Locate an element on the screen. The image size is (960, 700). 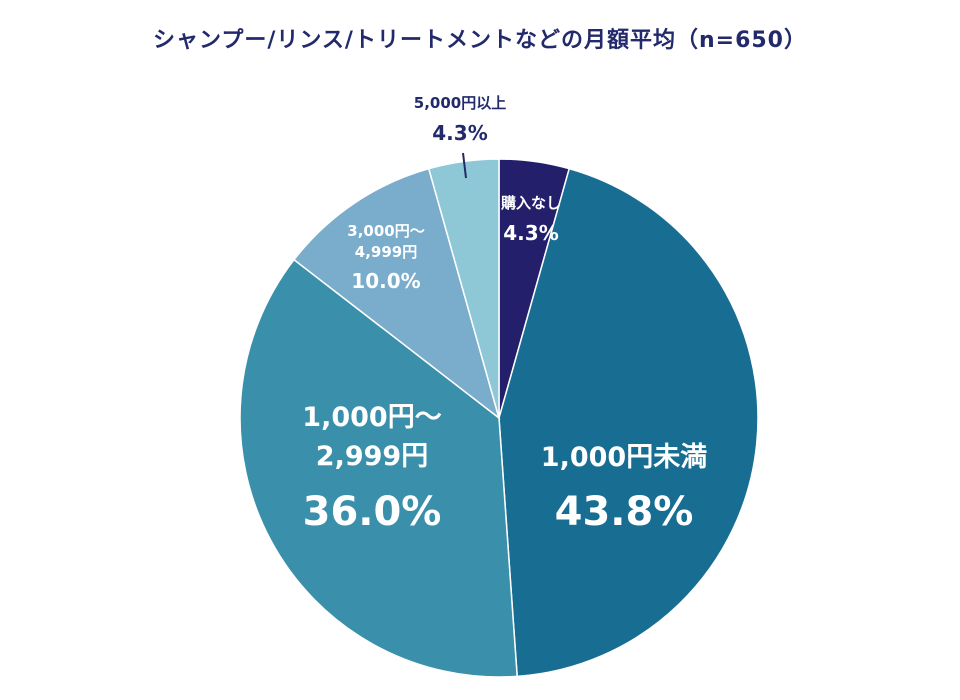
slice-label-3000-4999: 4,999円 is located at coordinates (386, 252).